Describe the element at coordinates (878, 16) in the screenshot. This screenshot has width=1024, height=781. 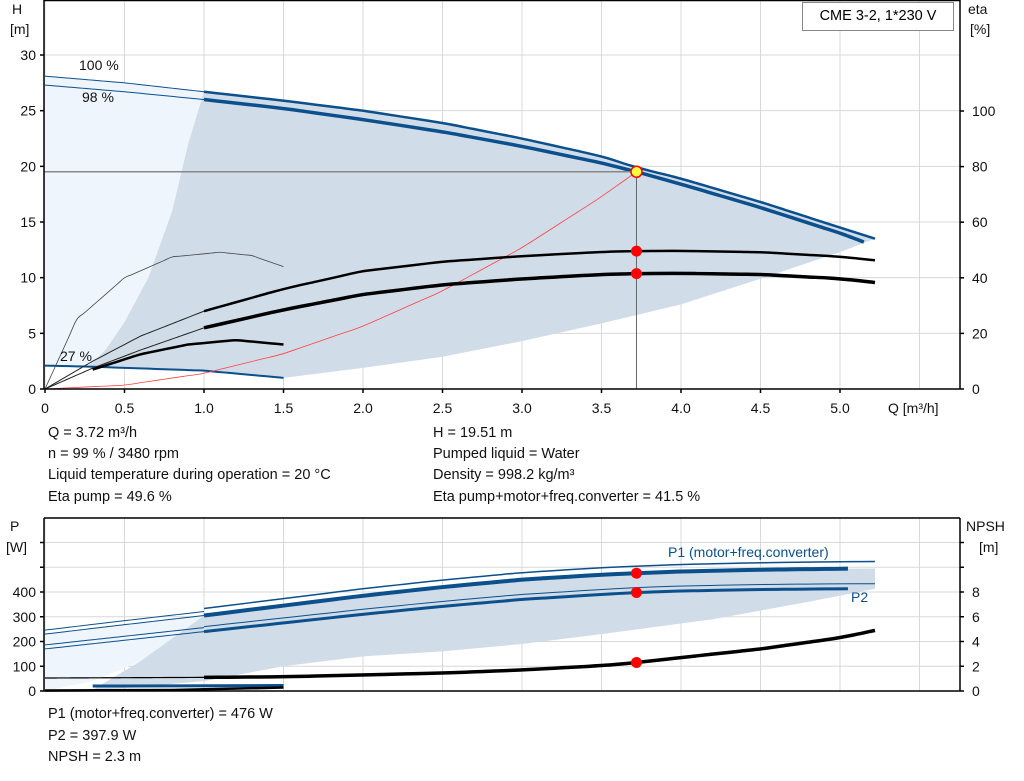
I see `pump-model-legend: CME 3-2, 1*230 V` at that location.